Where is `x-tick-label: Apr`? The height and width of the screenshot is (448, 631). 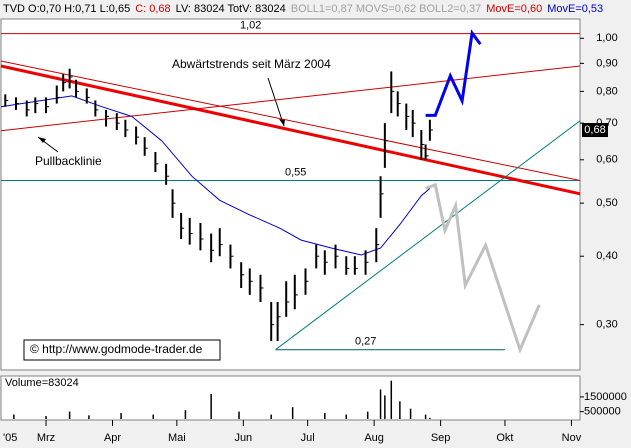
x-tick-label: Apr is located at coordinates (112, 438).